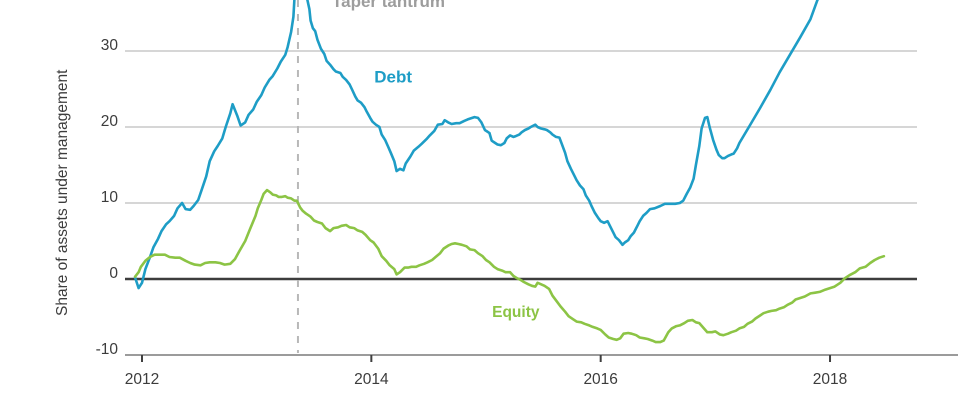  Describe the element at coordinates (113, 273) in the screenshot. I see `y-tick-label-0: 0` at that location.